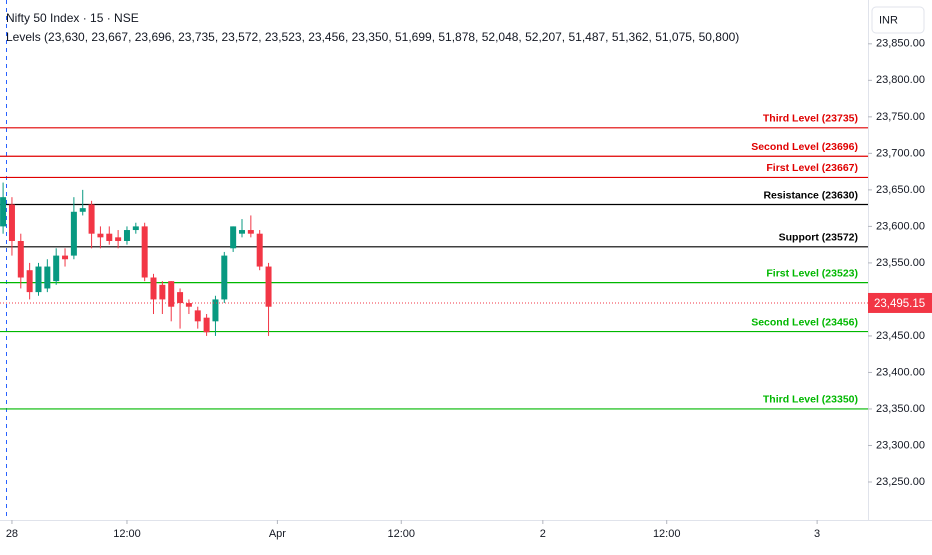 This screenshot has height=555, width=932. I want to click on y-tick-label: 23,800.00, so click(900, 80).